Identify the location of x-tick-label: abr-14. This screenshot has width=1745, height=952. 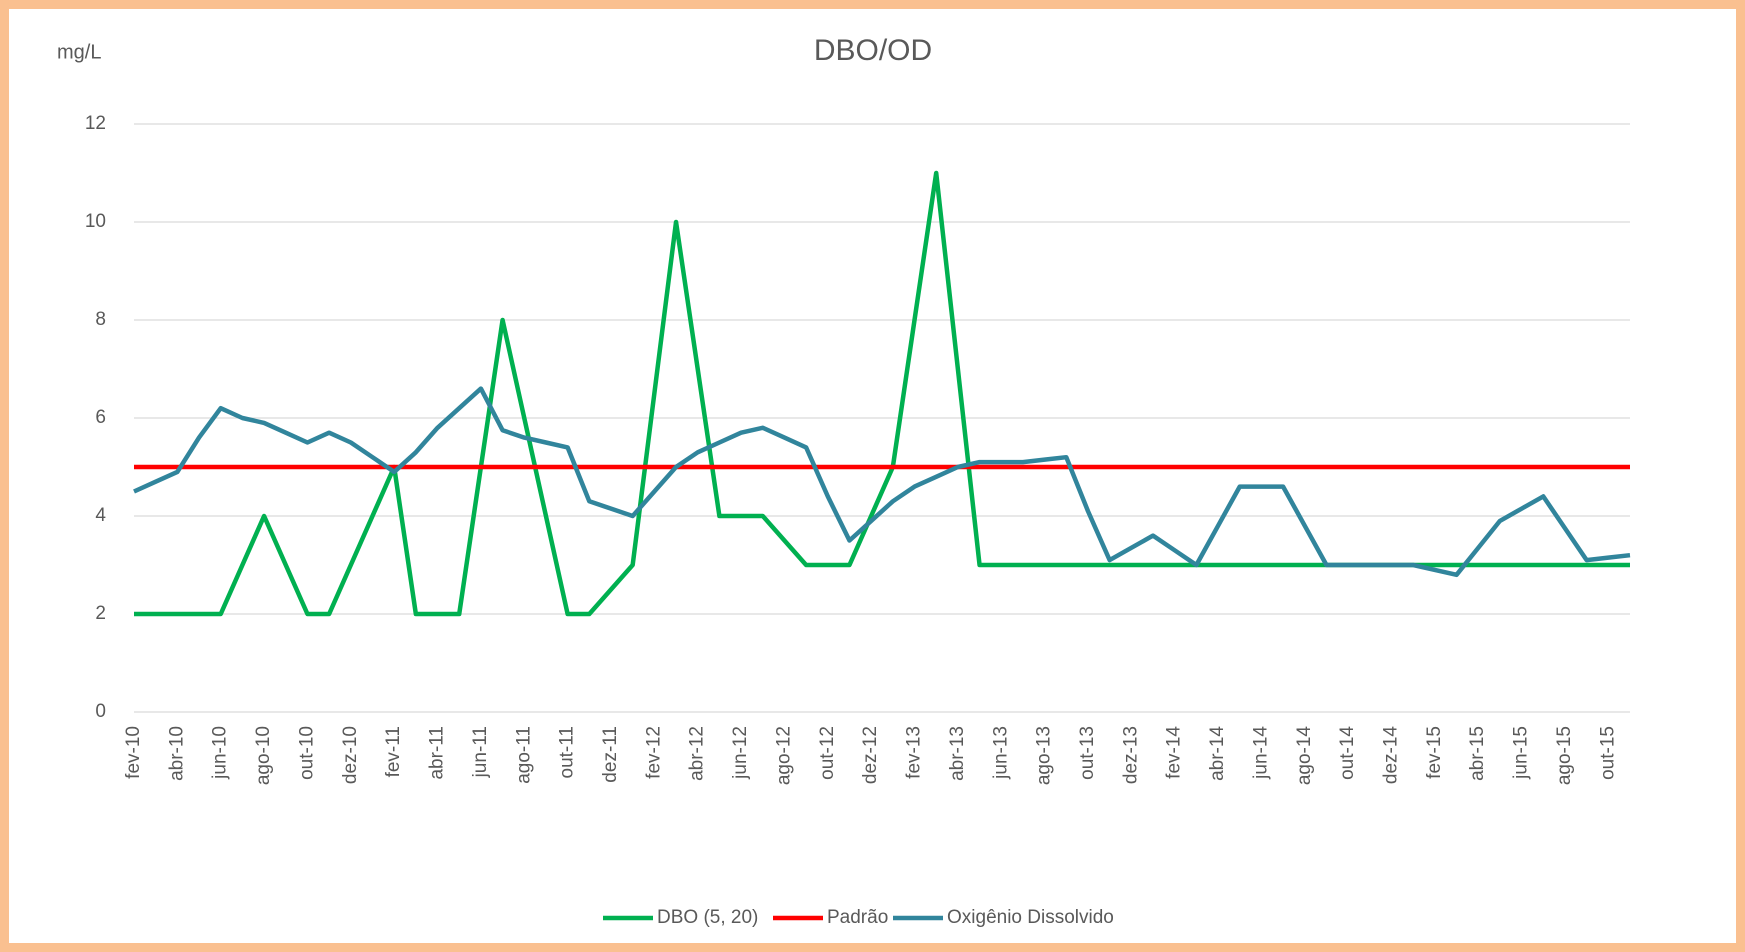
(1217, 753).